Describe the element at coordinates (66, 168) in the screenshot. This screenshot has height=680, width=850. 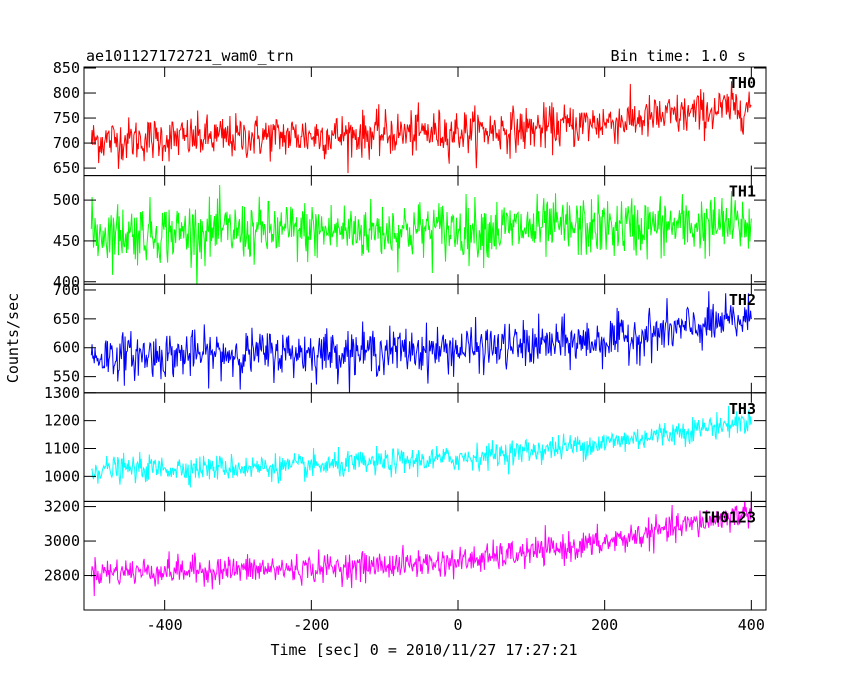
I see `y-tick-label-th0: 650` at that location.